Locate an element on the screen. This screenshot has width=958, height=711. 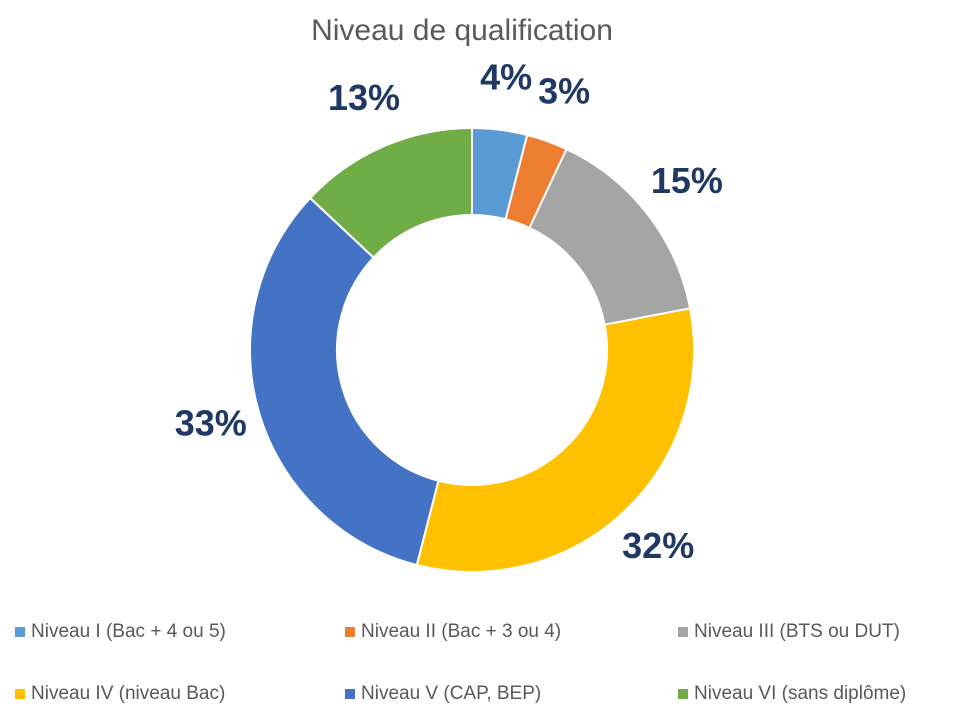
data-label: 4% is located at coordinates (506, 77).